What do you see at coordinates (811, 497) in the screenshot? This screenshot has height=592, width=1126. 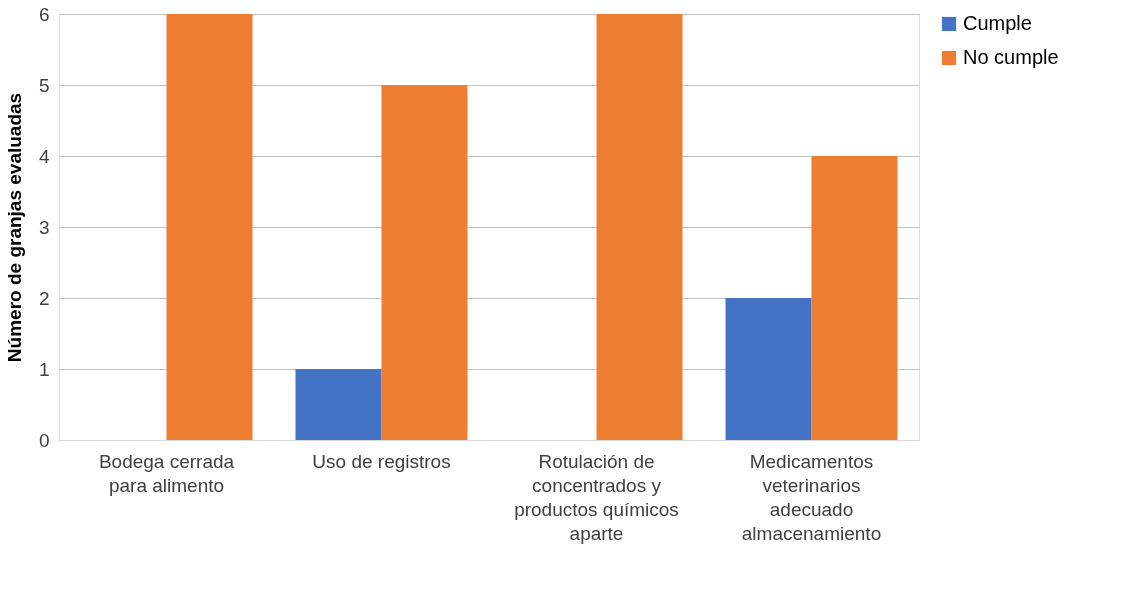 I see `x-tick-label: Medicamentos veterinarios adecuado almacenamiento` at bounding box center [811, 497].